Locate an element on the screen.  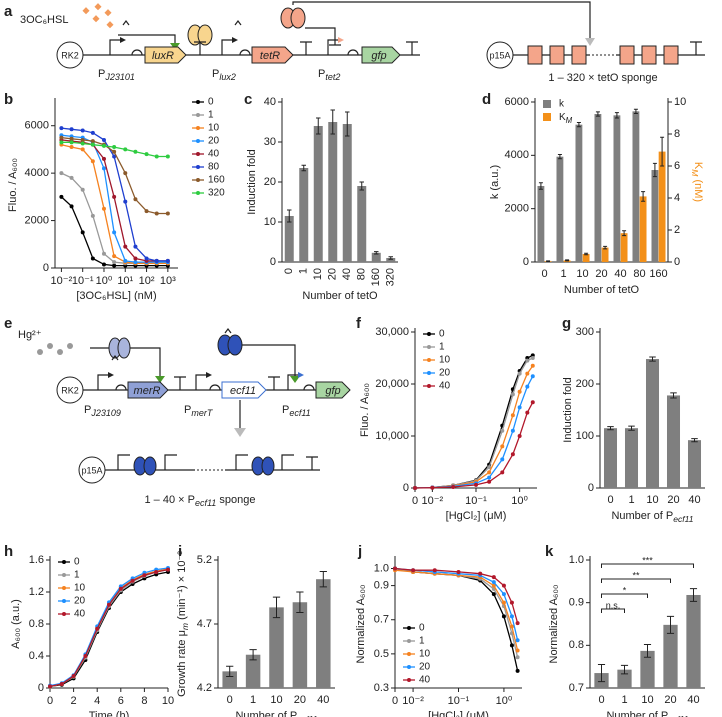
y-tick-label: 20 is located at coordinates (270, 182).